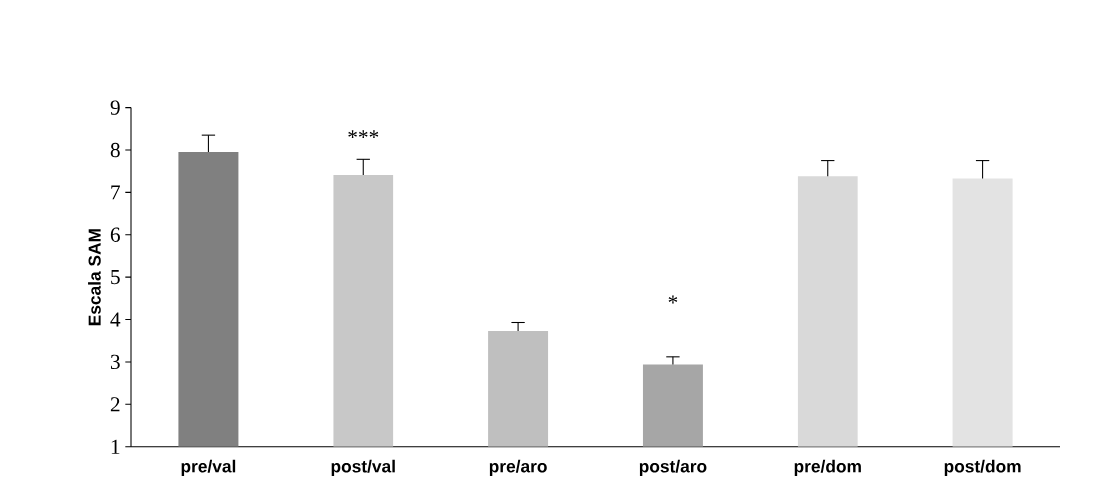  I want to click on y-axis-title: Escala SAM, so click(94, 277).